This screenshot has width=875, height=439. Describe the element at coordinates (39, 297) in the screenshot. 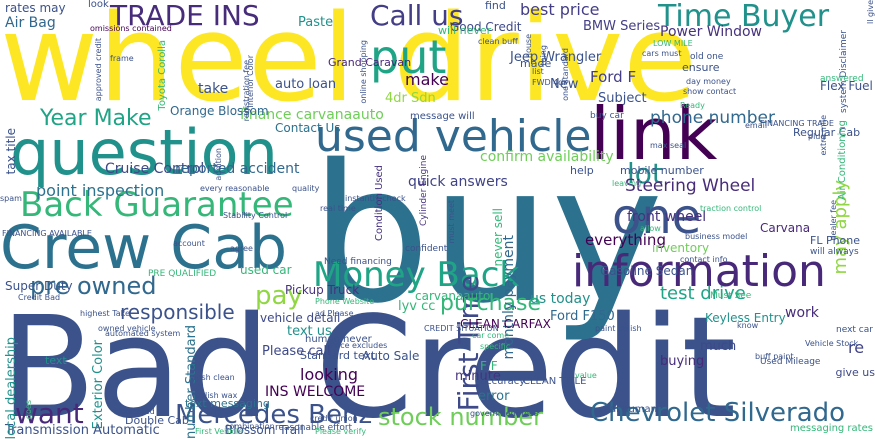

I see `word: Credit Bad` at that location.